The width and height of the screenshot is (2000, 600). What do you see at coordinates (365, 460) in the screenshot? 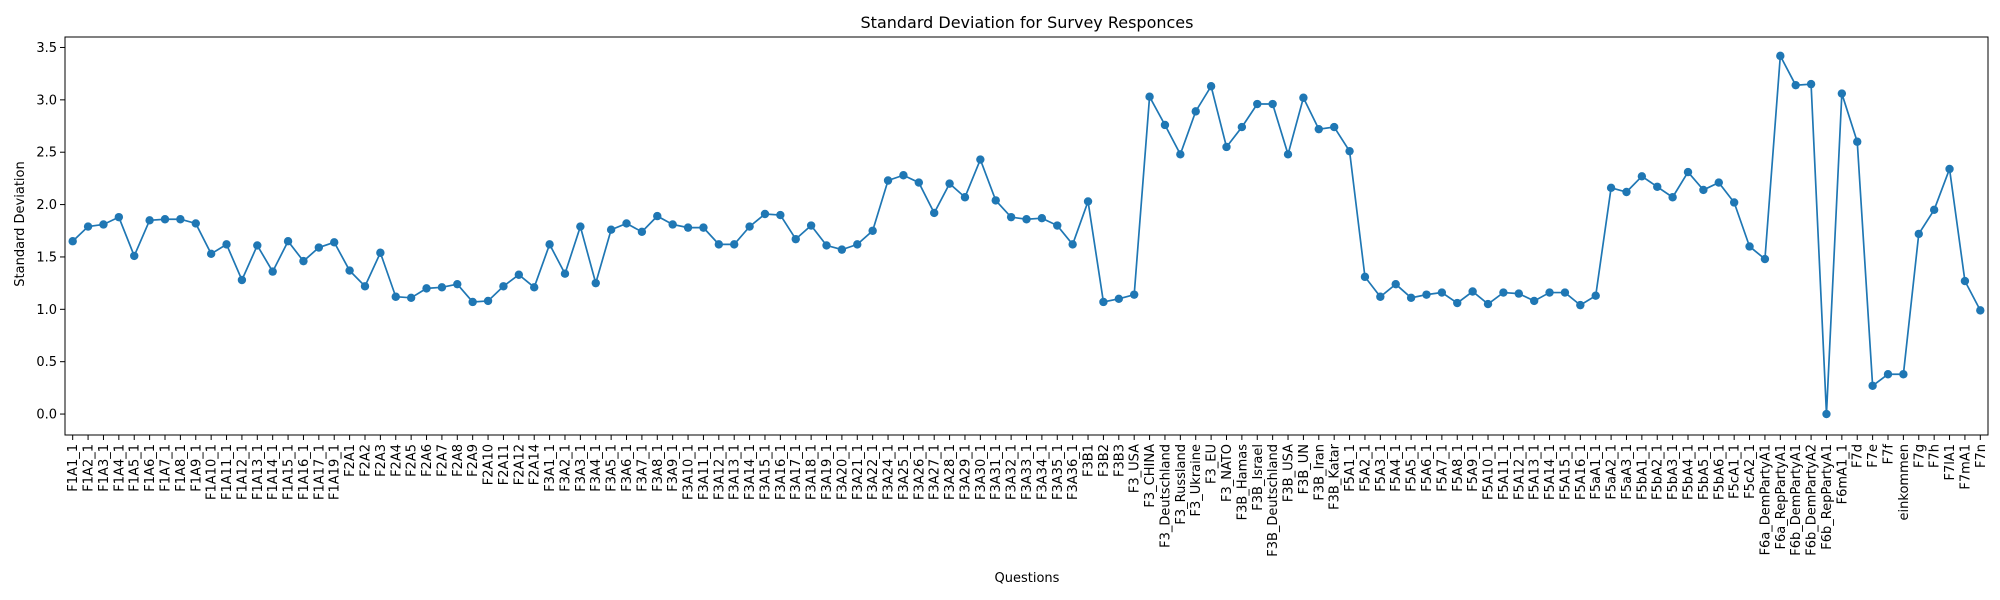
I see `x-tick-label: F2A2` at bounding box center [365, 460].